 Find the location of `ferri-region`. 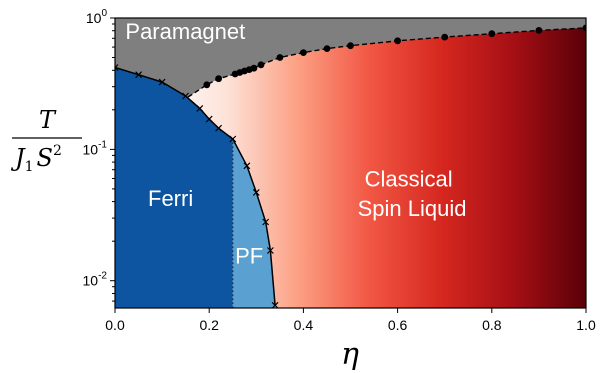

ferri-region is located at coordinates (174, 187).